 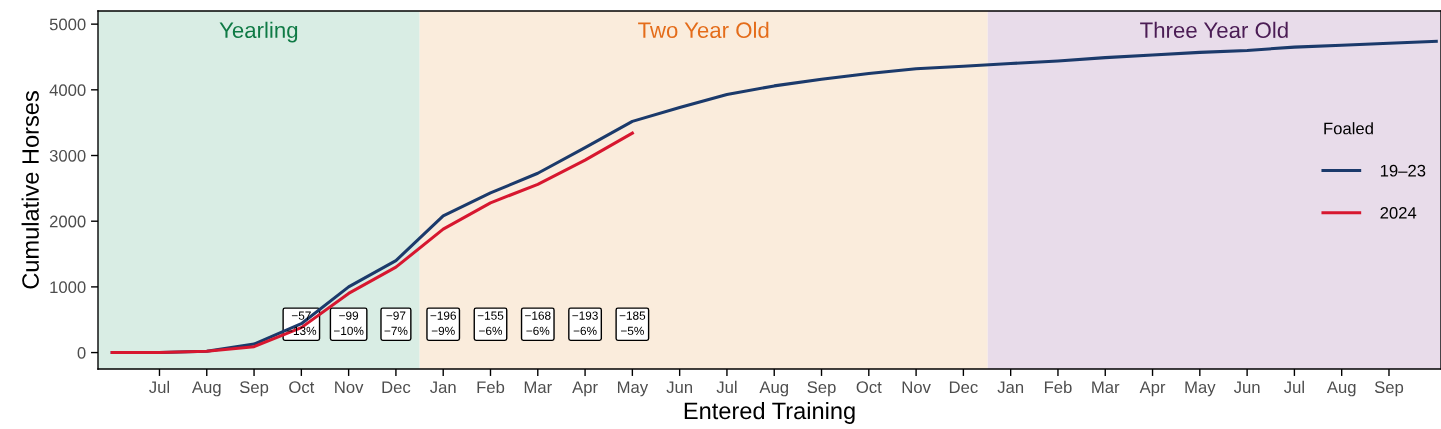 I want to click on annotation: −196 −9%, so click(x=443, y=323).